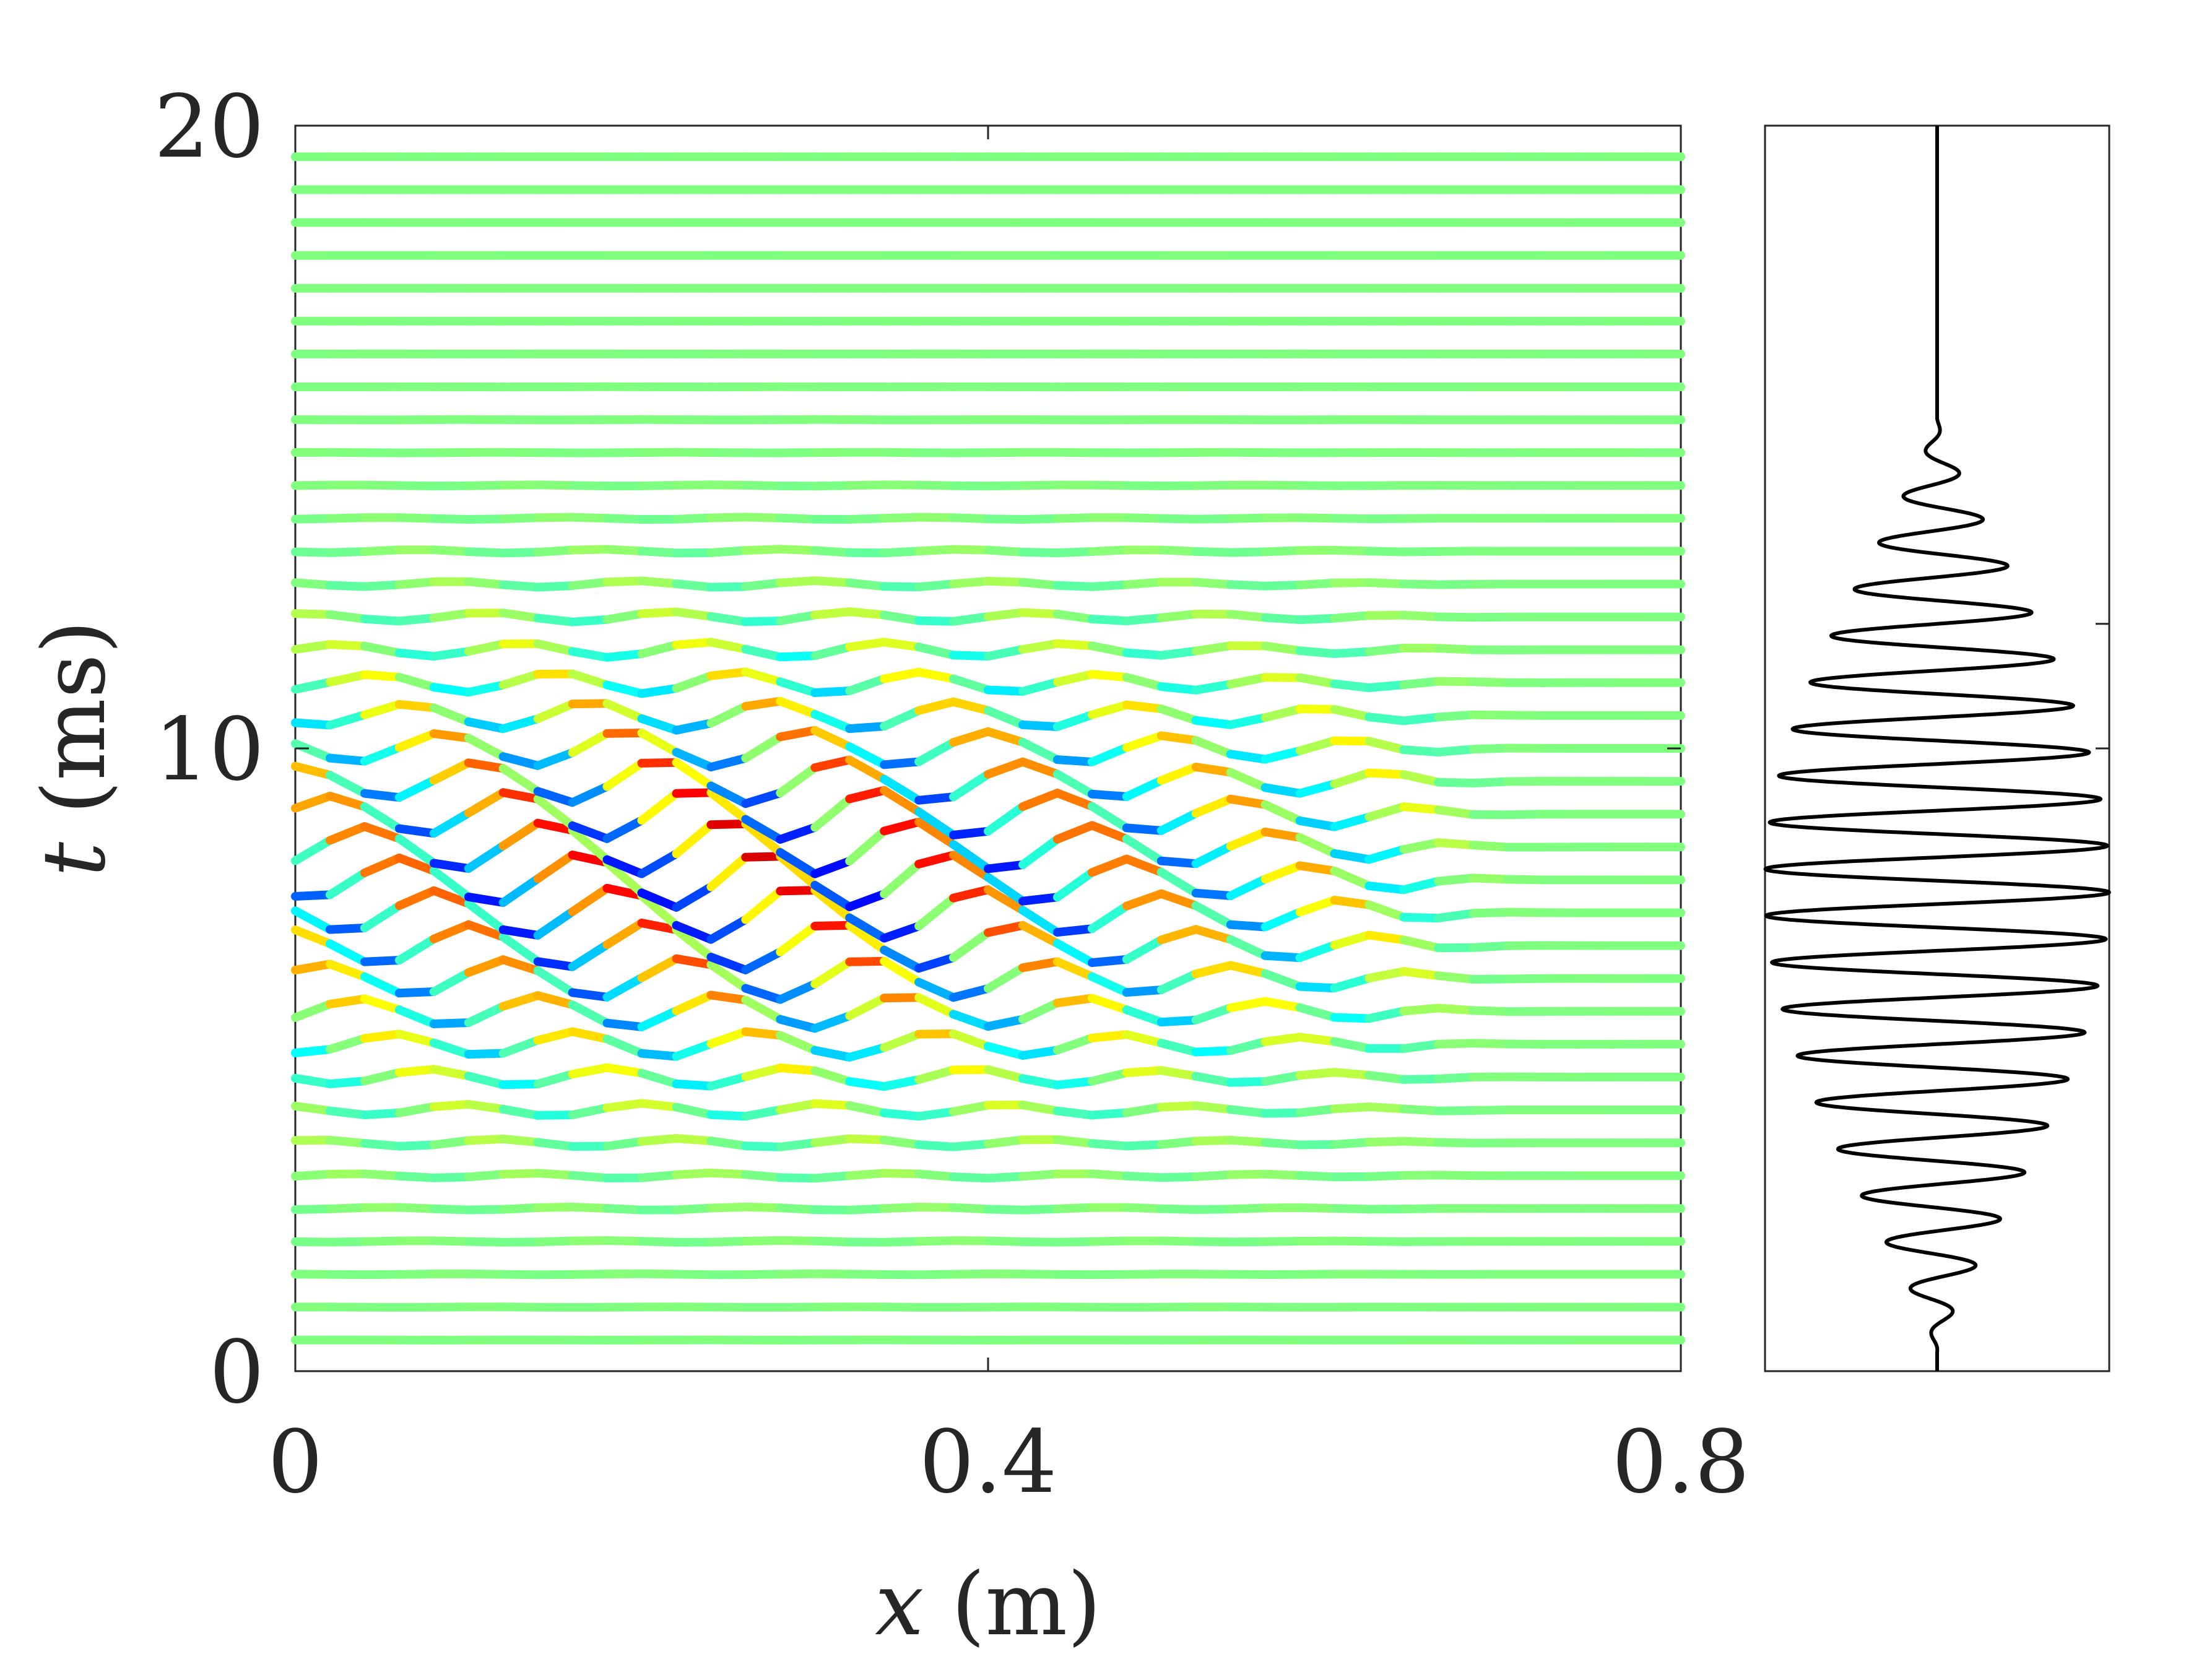  What do you see at coordinates (1681, 1462) in the screenshot?
I see `x-tick-label: 0.8` at bounding box center [1681, 1462].